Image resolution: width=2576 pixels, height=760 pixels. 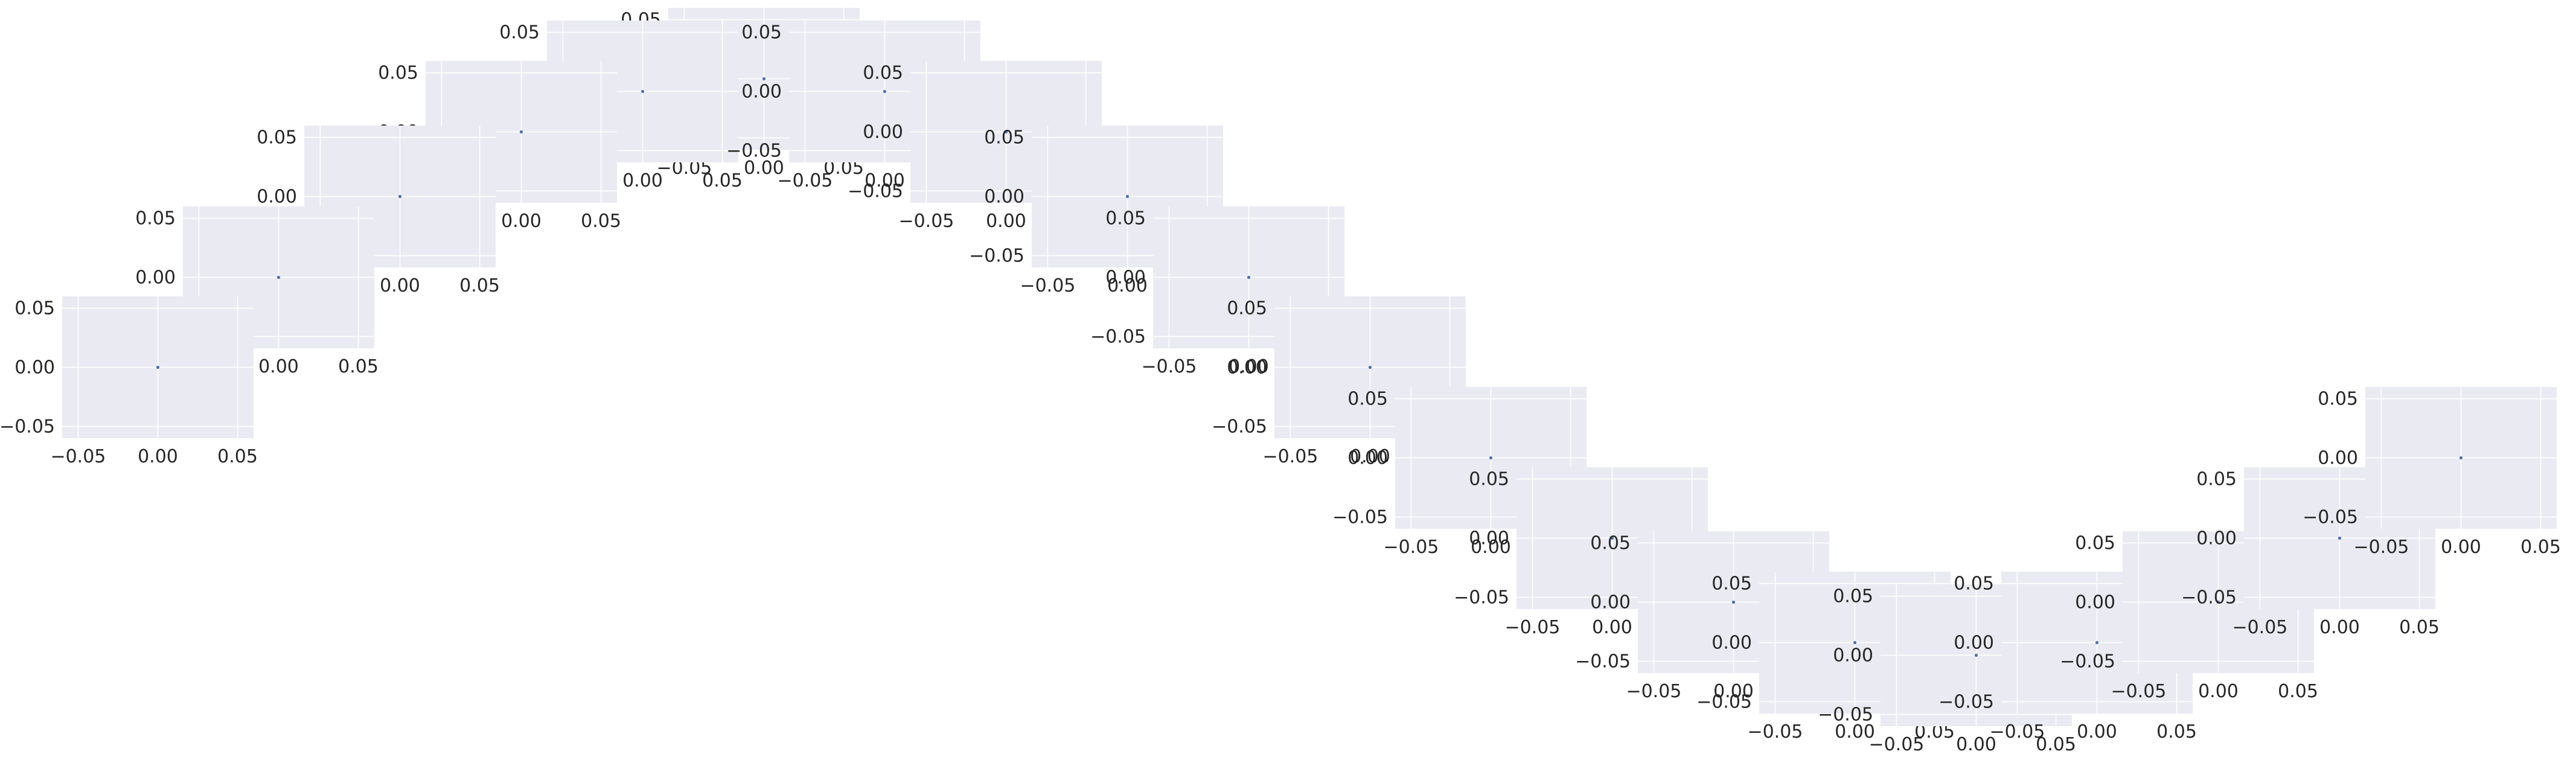 What do you see at coordinates (2432, 472) in the screenshot?
I see `subplot-20: −0.05 0.00 0.05 −0.05 0.00 0.05` at bounding box center [2432, 472].